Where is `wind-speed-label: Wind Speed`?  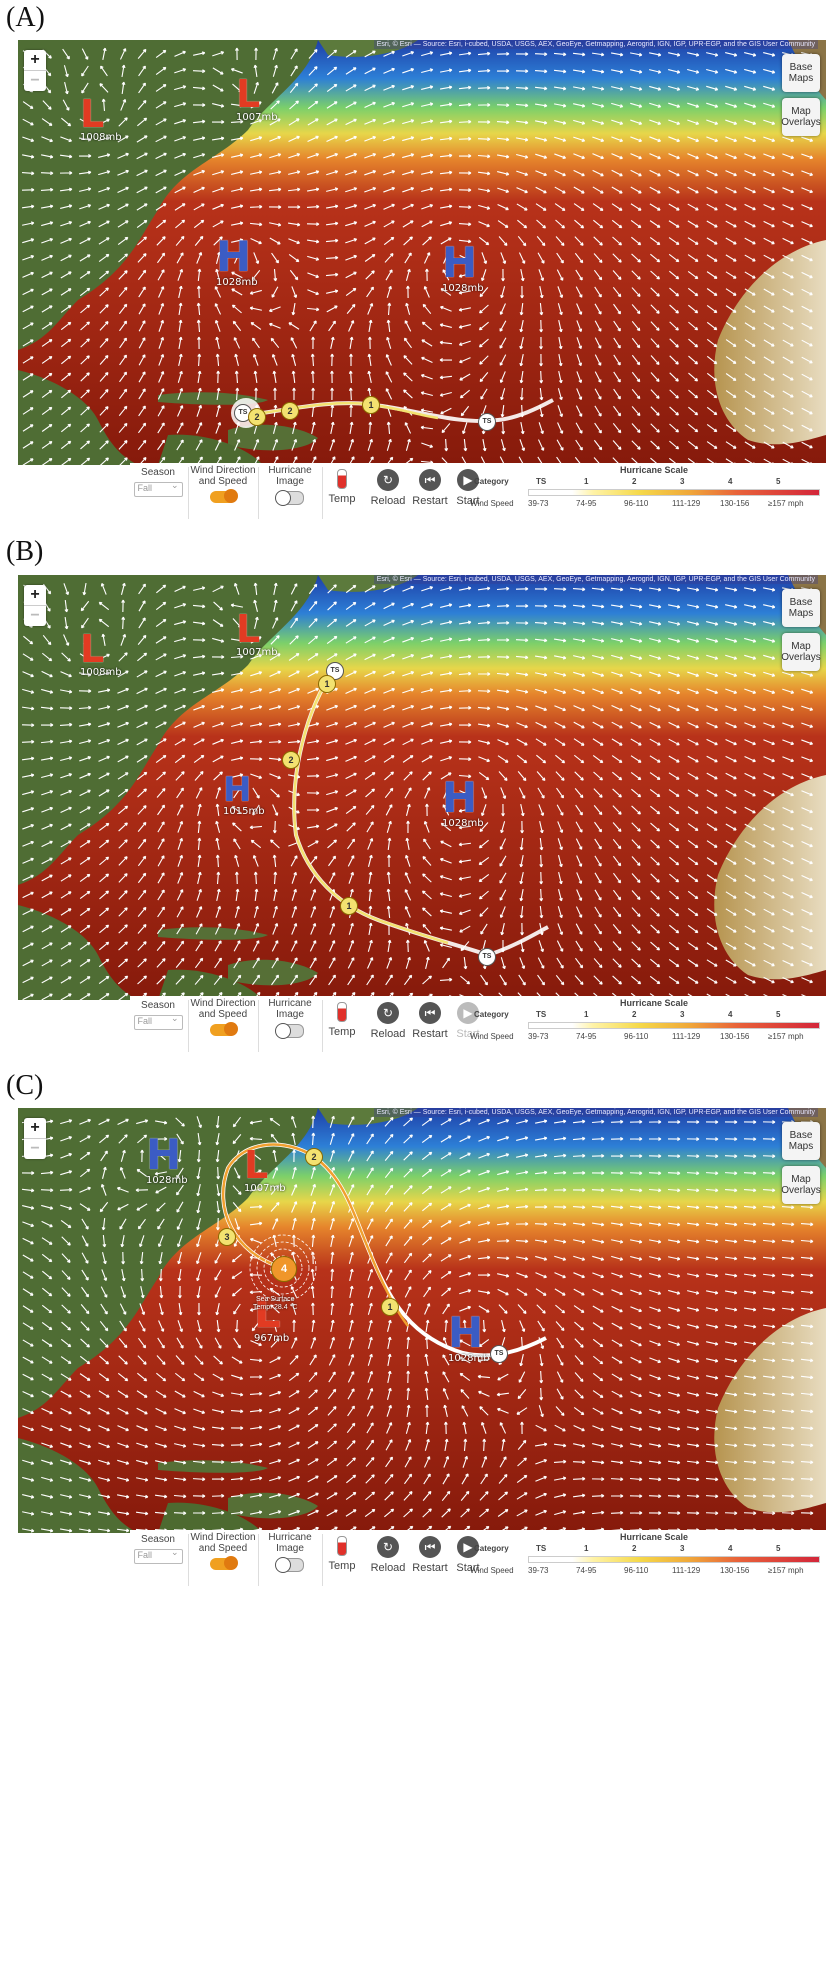
wind-speed-label: Wind Speed is located at coordinates (492, 1036).